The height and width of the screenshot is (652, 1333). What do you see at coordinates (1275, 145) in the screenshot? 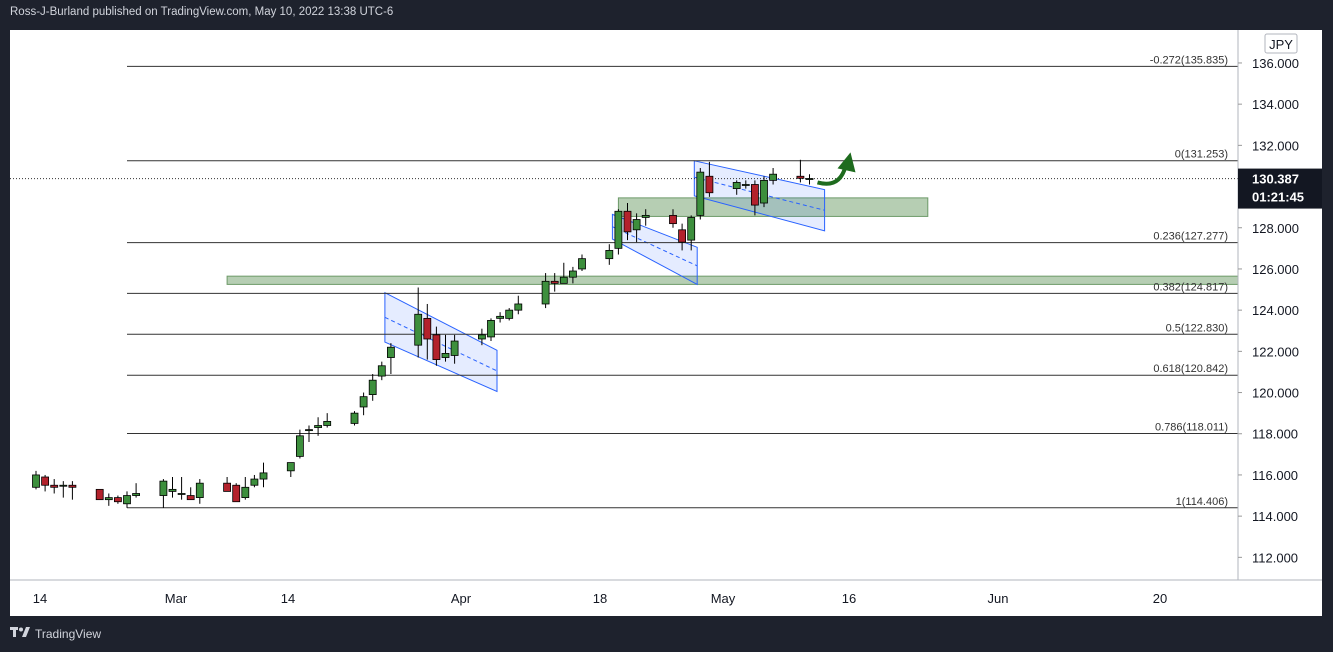
I see `price-tick-label: 132.000` at bounding box center [1275, 145].